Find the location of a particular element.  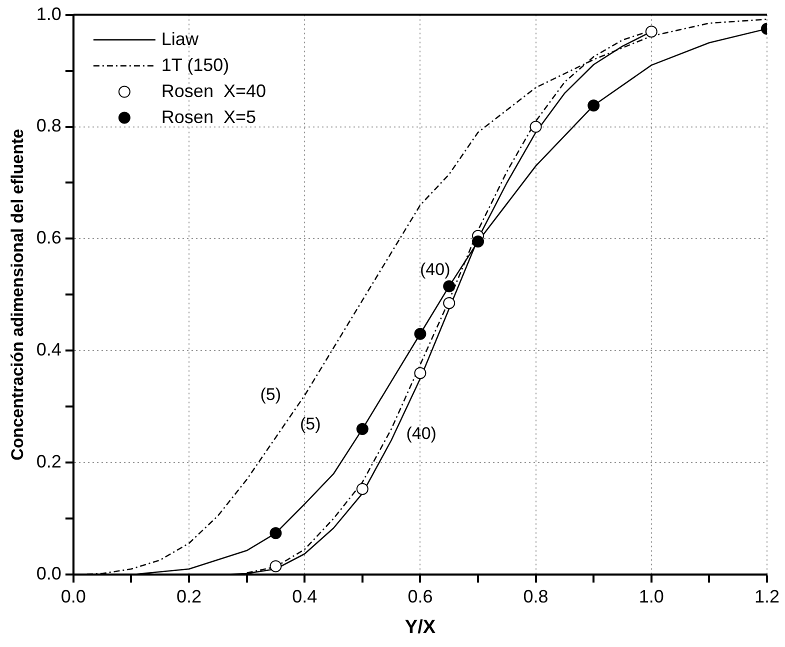

x-tick-label: 0.2 is located at coordinates (189, 596).